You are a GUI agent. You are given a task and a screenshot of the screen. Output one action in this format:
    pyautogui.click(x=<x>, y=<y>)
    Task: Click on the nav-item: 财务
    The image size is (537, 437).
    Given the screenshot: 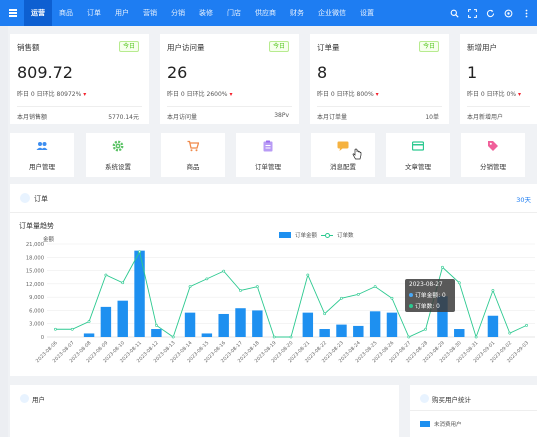 What is the action you would take?
    pyautogui.click(x=297, y=13)
    